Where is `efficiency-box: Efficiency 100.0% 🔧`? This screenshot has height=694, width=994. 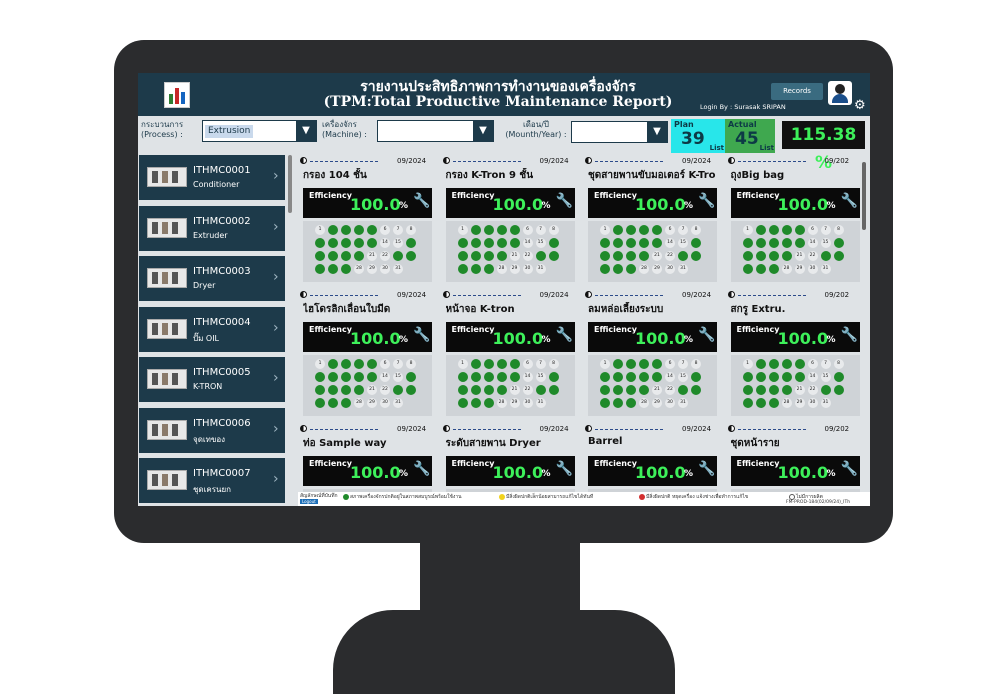
efficiency-box: Efficiency 100.0% 🔧 is located at coordinates (510, 471).